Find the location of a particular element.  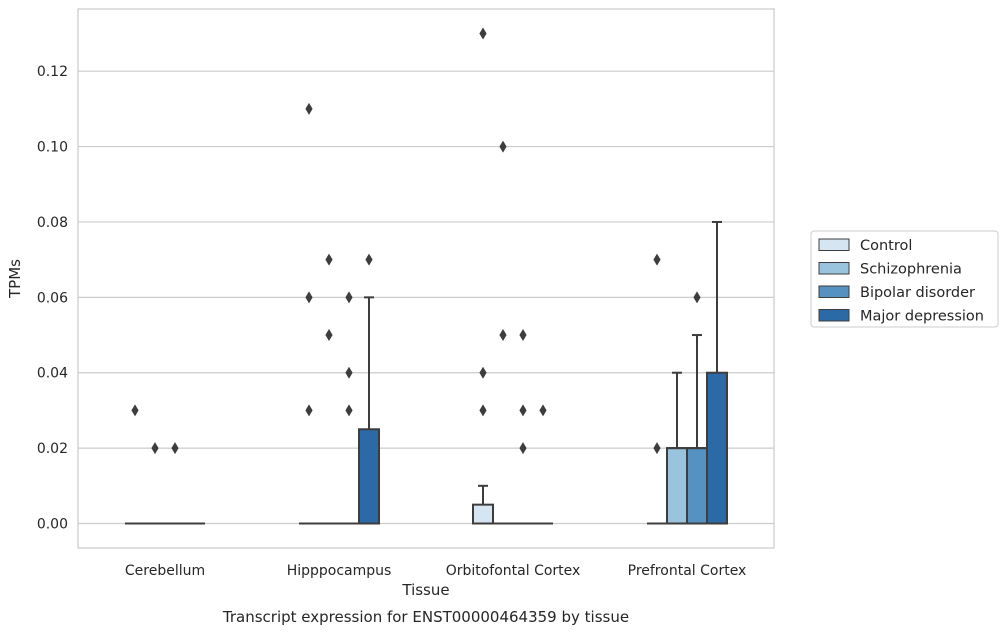

legend-label: Control is located at coordinates (886, 246).